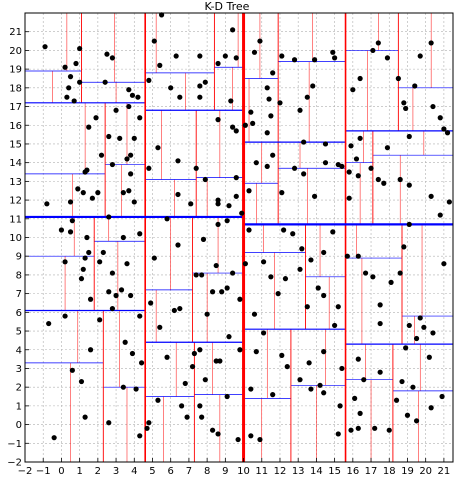 The width and height of the screenshot is (454, 479). Describe the element at coordinates (15, 238) in the screenshot. I see `y-tick-label: 10` at that location.